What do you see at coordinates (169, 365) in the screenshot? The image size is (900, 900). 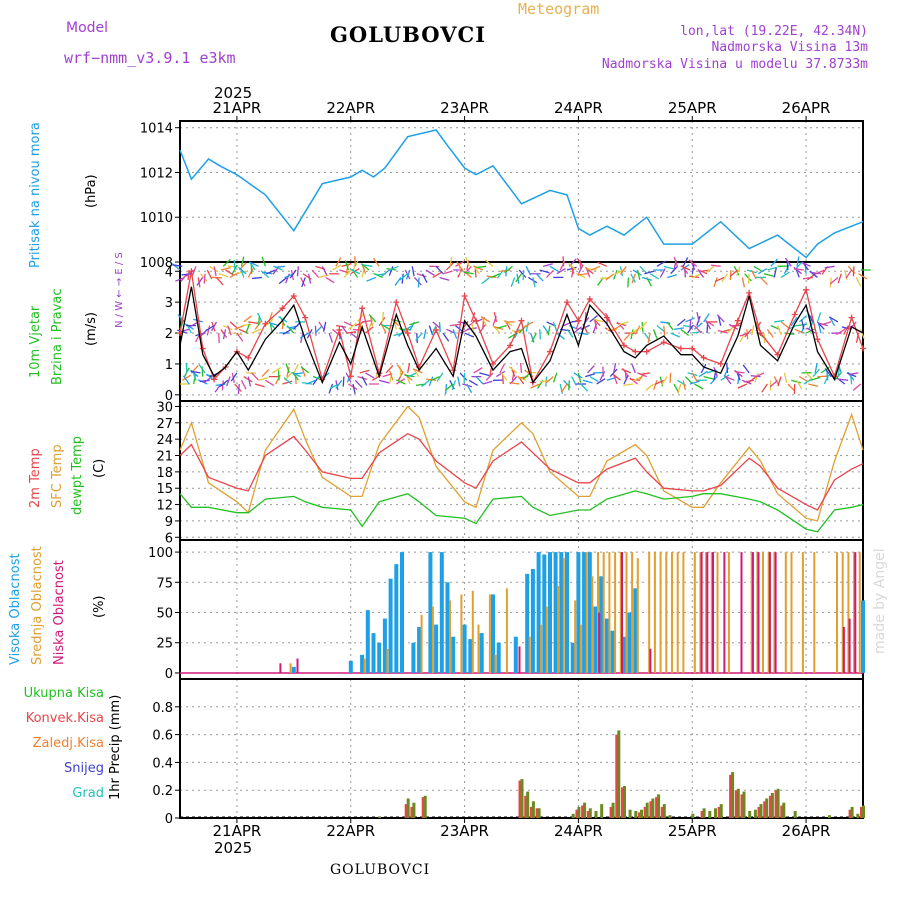 I see `y-tick-label: 1` at bounding box center [169, 365].